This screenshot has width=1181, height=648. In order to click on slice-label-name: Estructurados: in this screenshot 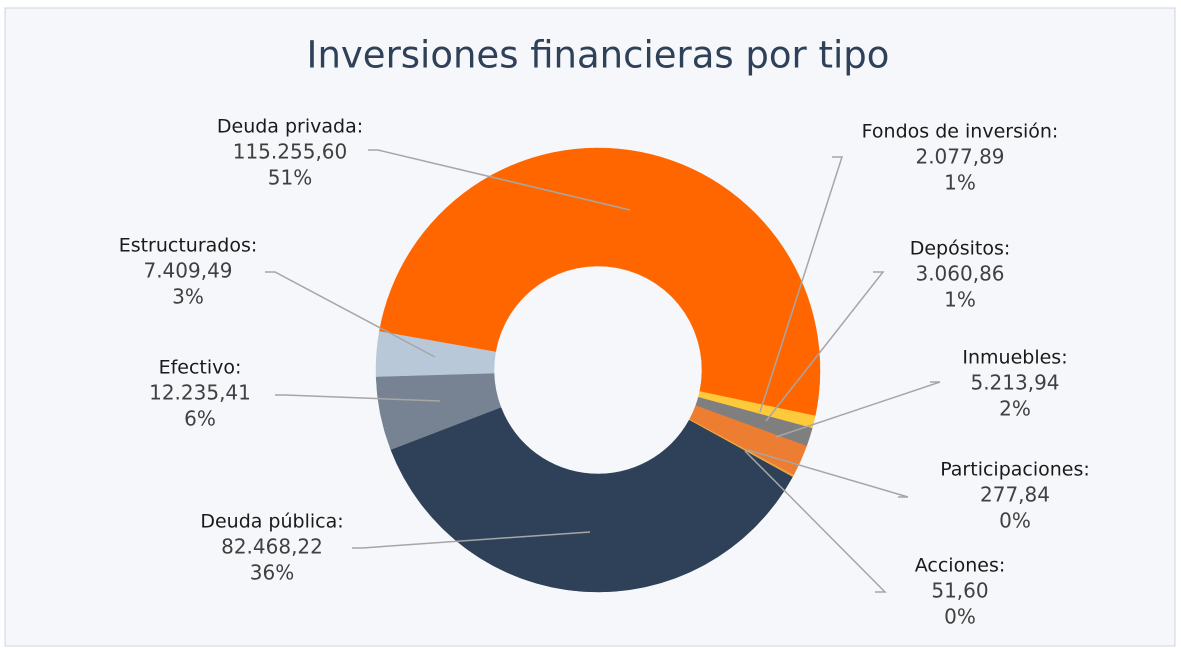, I will do `click(188, 246)`.